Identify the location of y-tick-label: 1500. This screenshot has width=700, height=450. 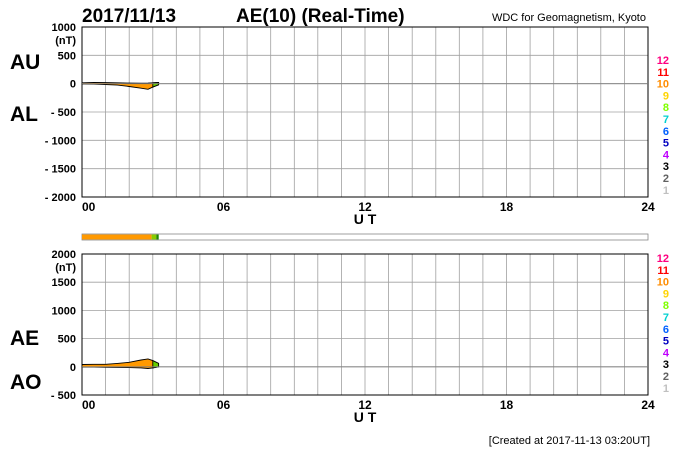
(64, 283).